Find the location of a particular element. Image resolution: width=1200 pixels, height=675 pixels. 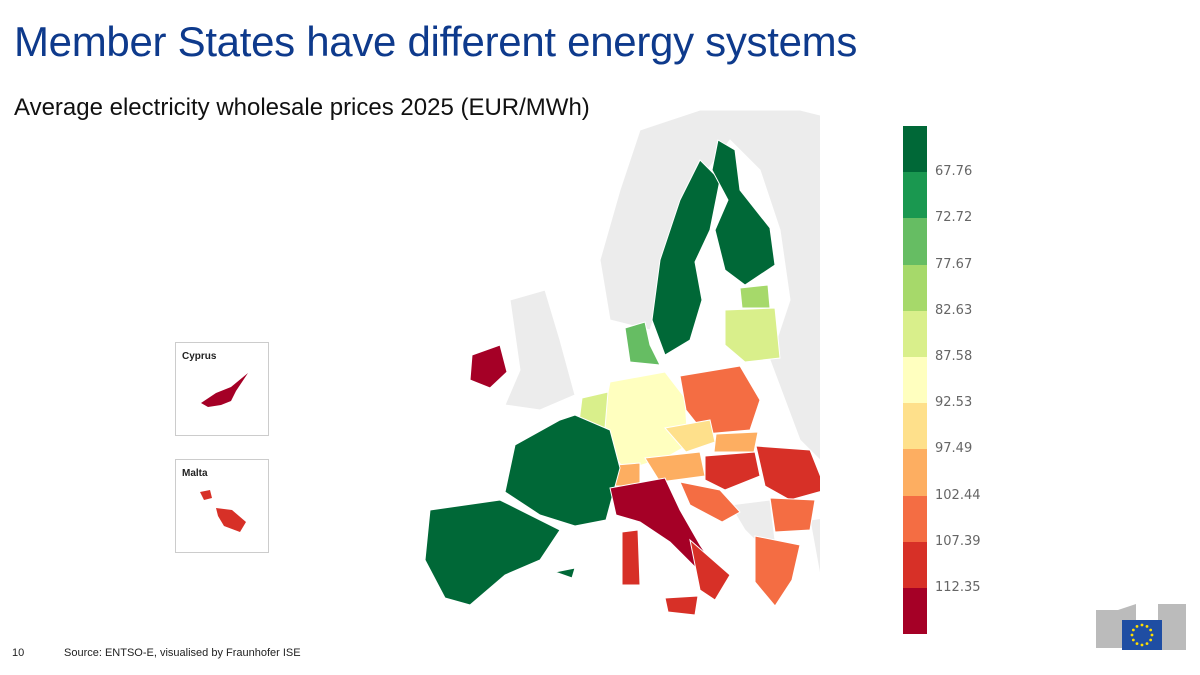

malta-shape is located at coordinates (223, 511).